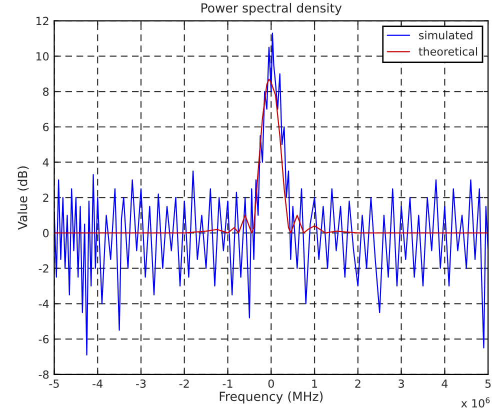  Describe the element at coordinates (97, 384) in the screenshot. I see `x-tick-label: -4` at that location.